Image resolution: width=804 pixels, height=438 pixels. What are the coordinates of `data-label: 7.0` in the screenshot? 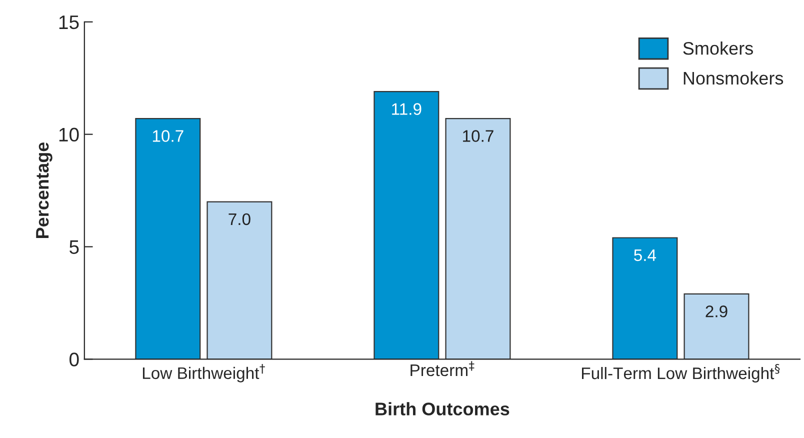 It's located at (239, 219).